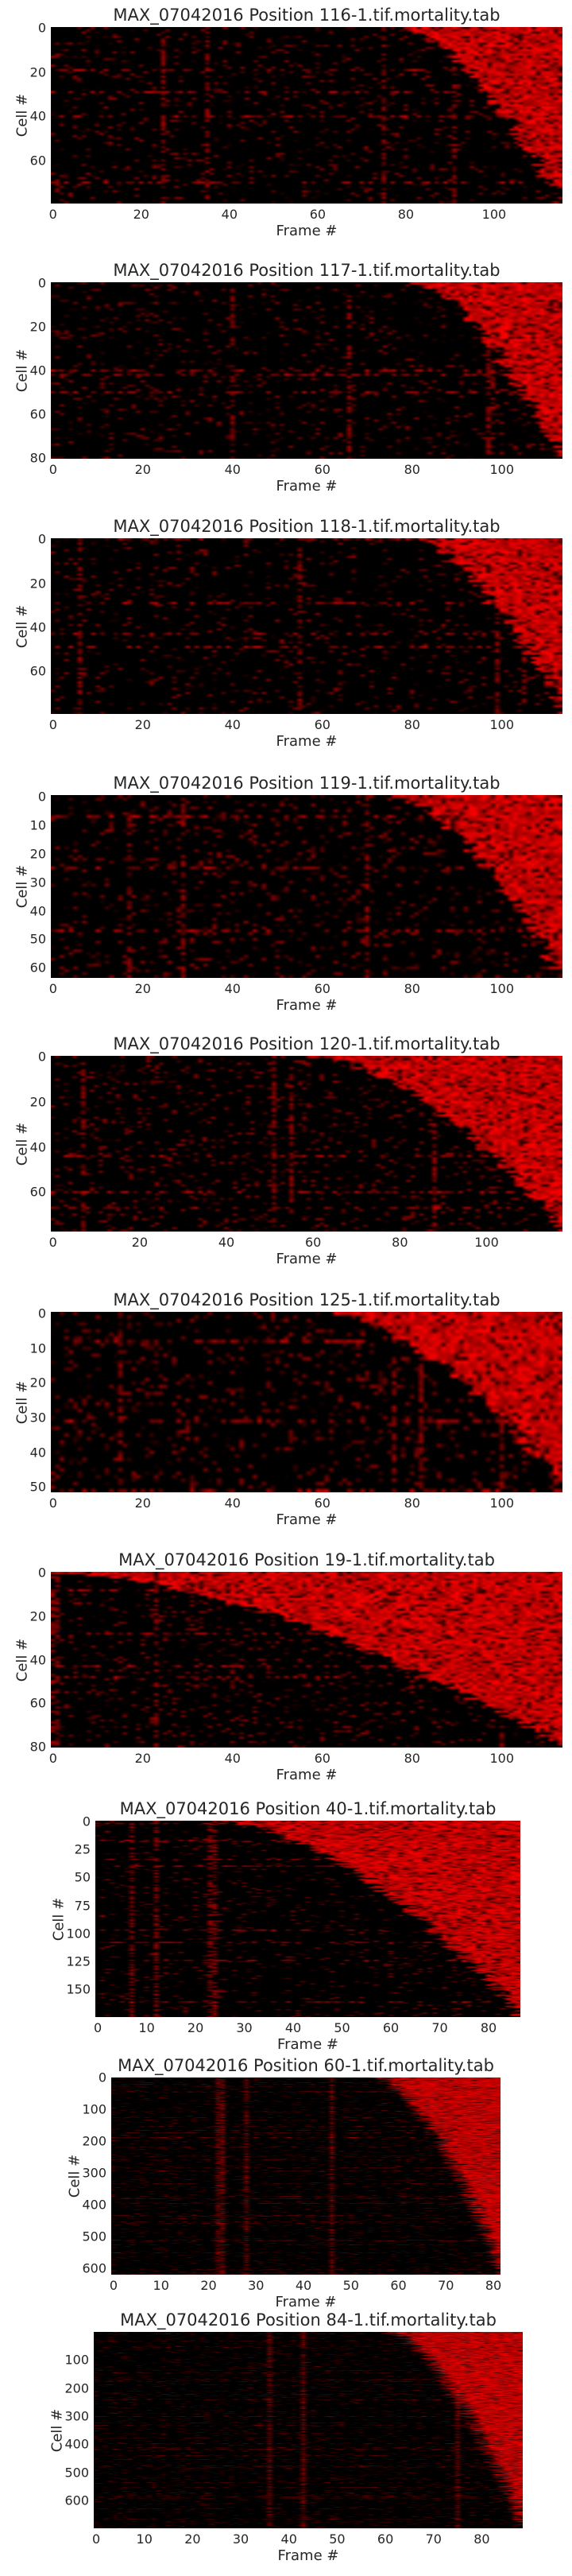 Image resolution: width=572 pixels, height=2576 pixels. Describe the element at coordinates (82, 1849) in the screenshot. I see `y-tick-label: 25` at that location.